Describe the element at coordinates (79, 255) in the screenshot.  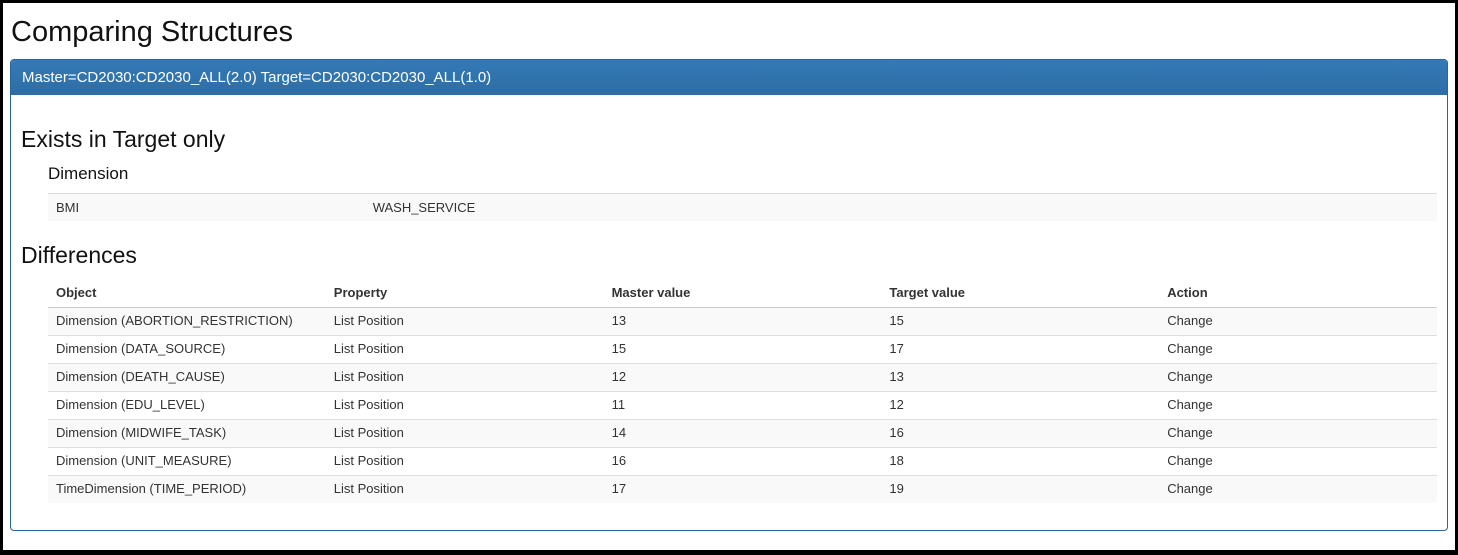
I see `differences-heading: Differences` at that location.